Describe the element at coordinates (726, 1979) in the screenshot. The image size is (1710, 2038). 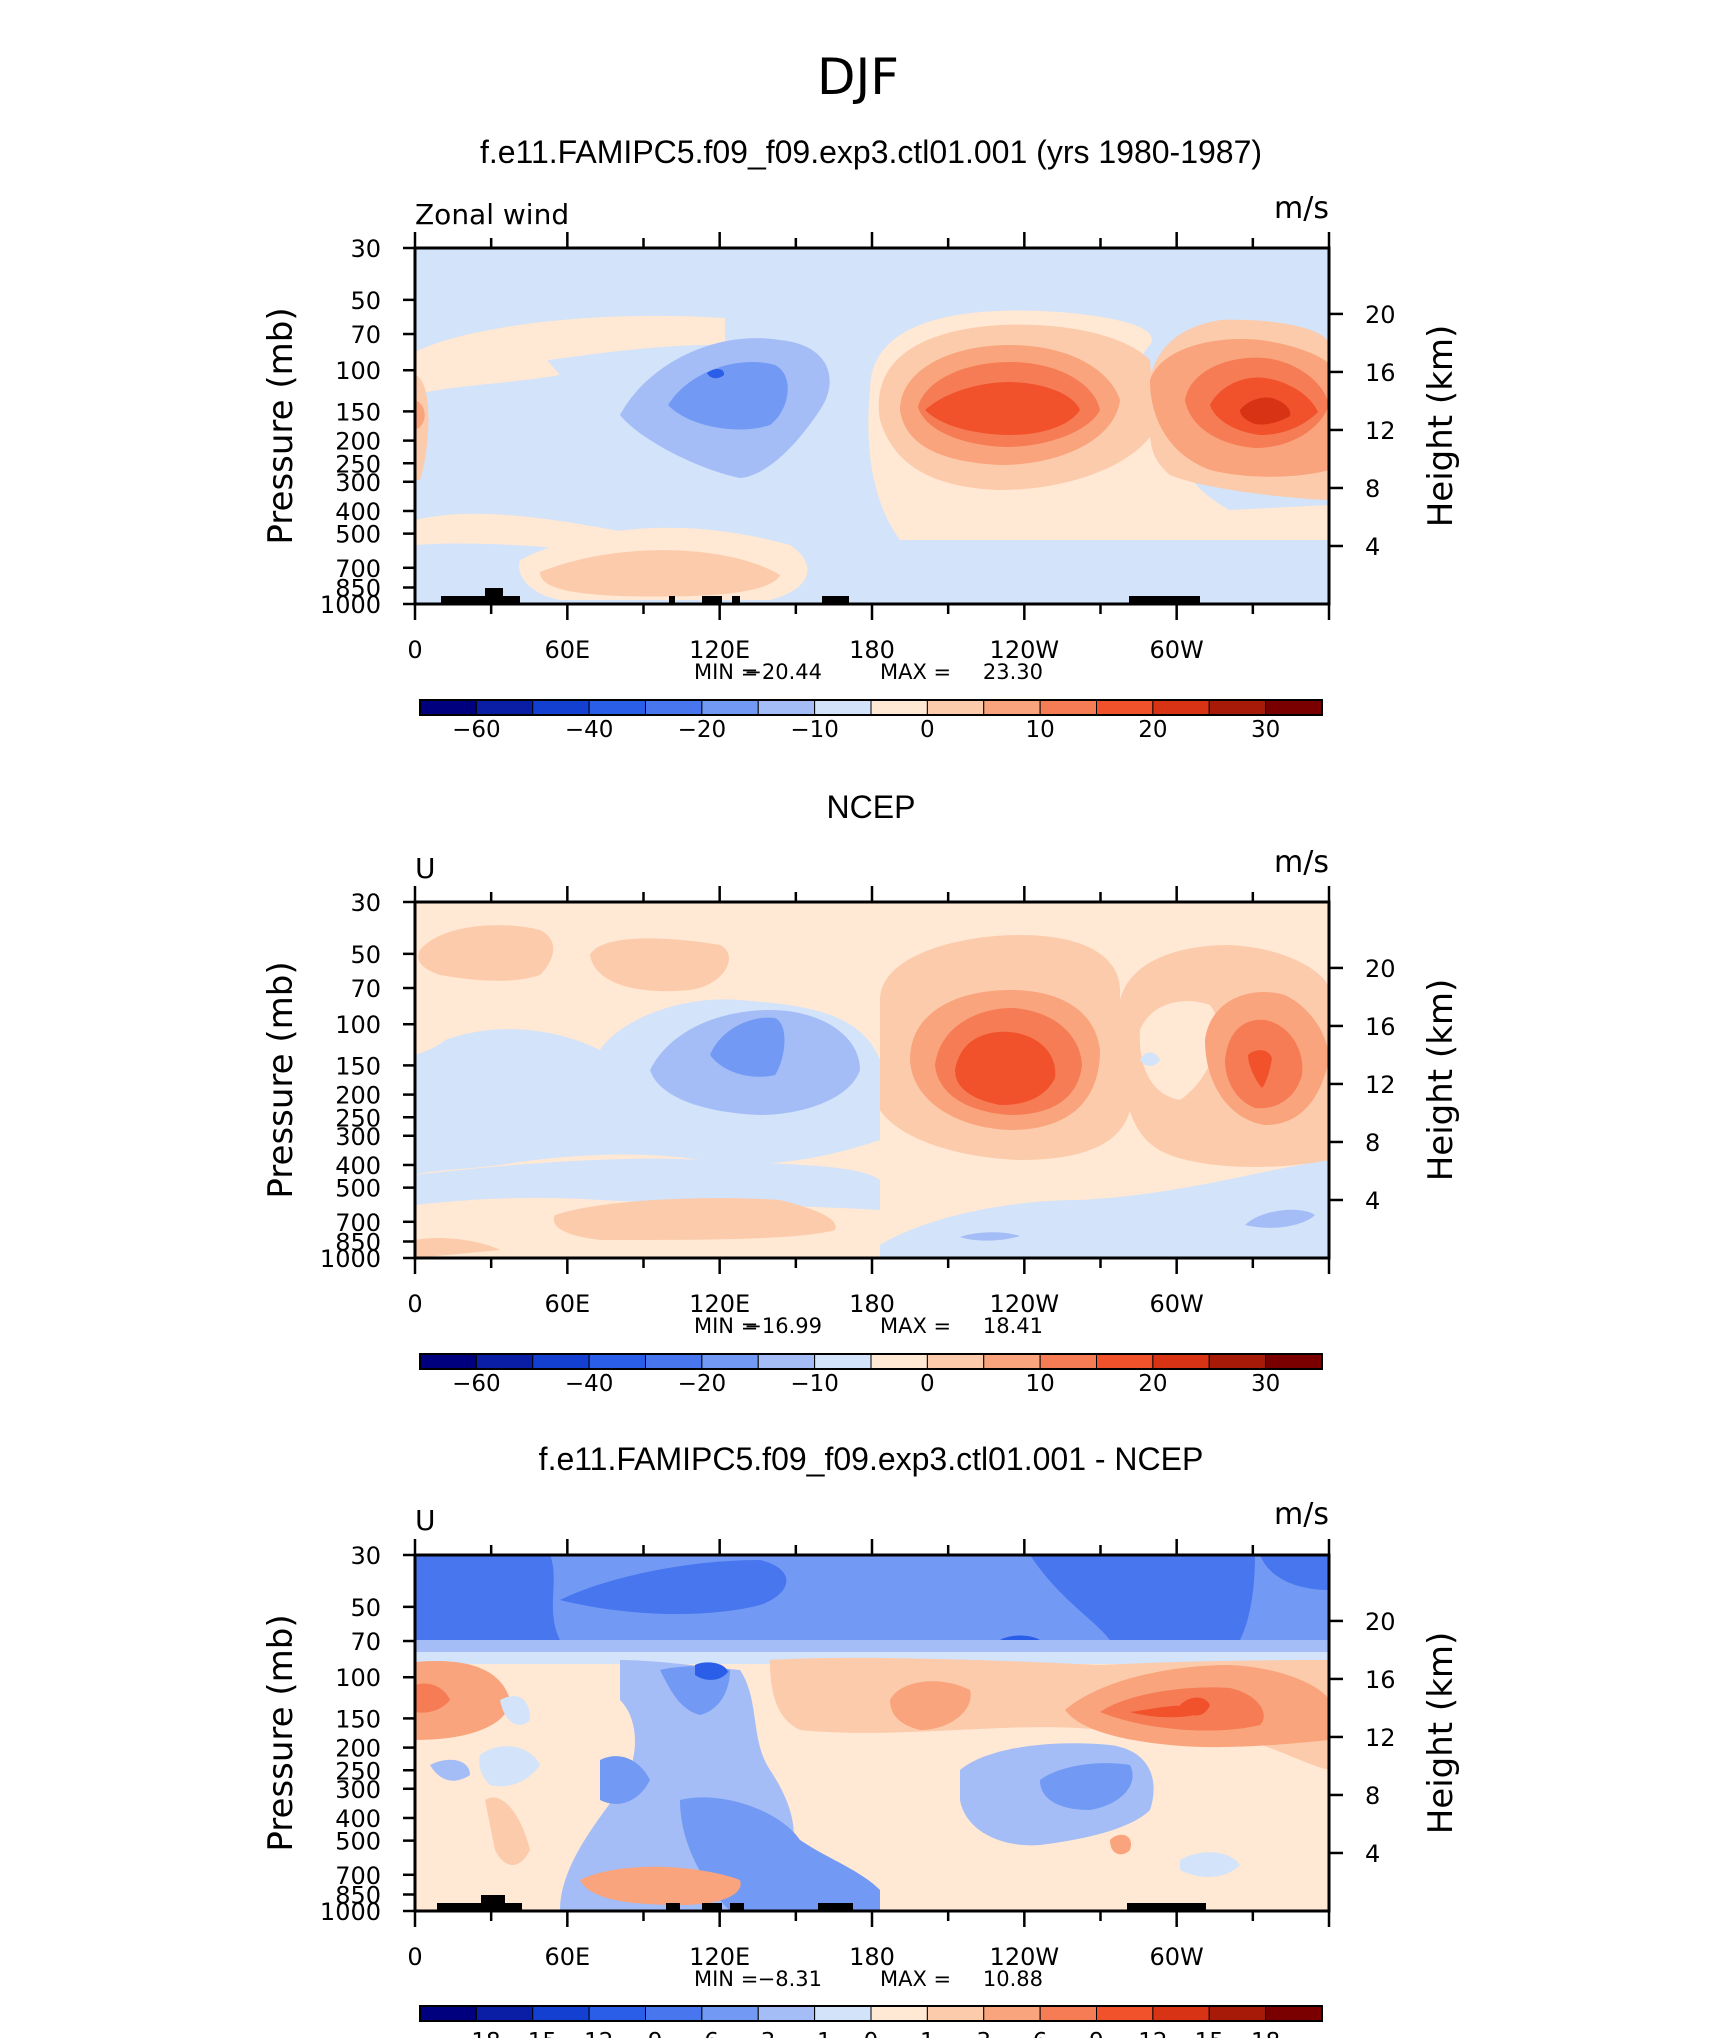
I see `stats-min-label: MIN =` at that location.